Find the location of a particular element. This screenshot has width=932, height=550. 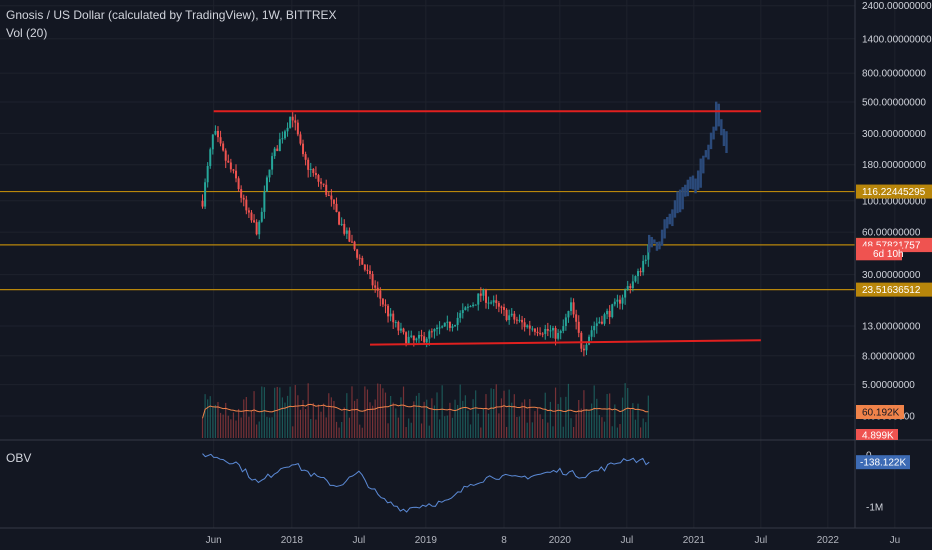

obv-axis: 0-1M-138.122K is located at coordinates (883, 482).